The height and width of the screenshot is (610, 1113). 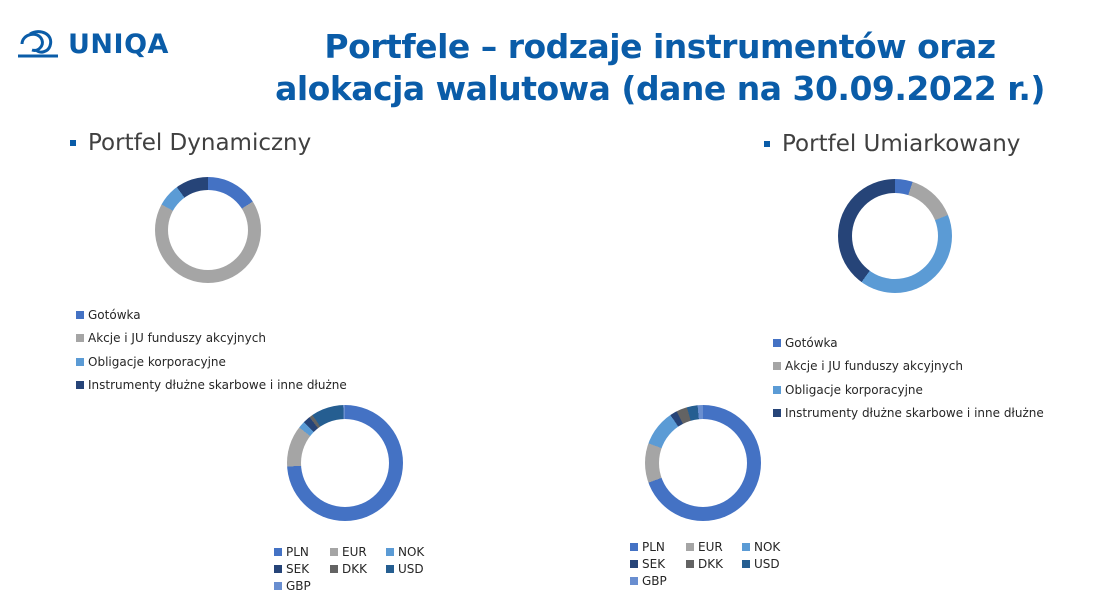 I want to click on legend-moderate-currency: PLN EUR NOK SEK DKK USD GBP, so click(x=714, y=564).